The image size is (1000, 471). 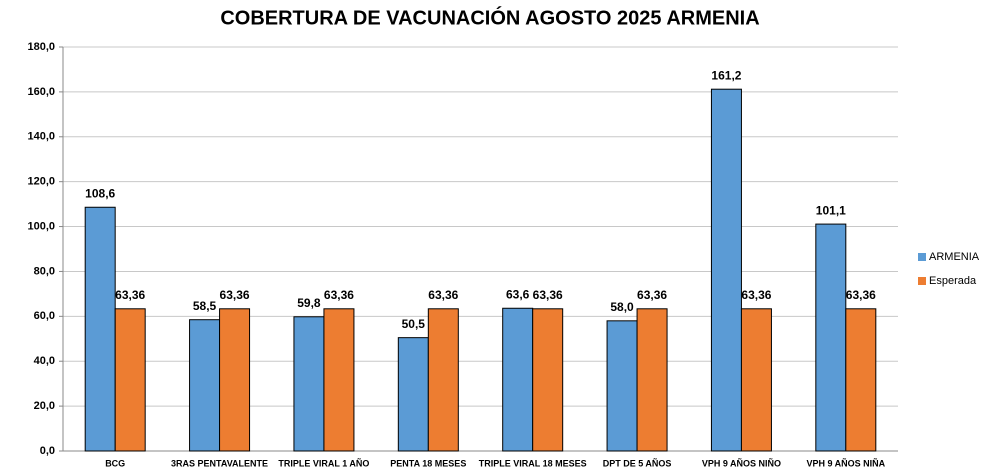 What do you see at coordinates (44, 361) in the screenshot?
I see `y-tick-label: 40,0` at bounding box center [44, 361].